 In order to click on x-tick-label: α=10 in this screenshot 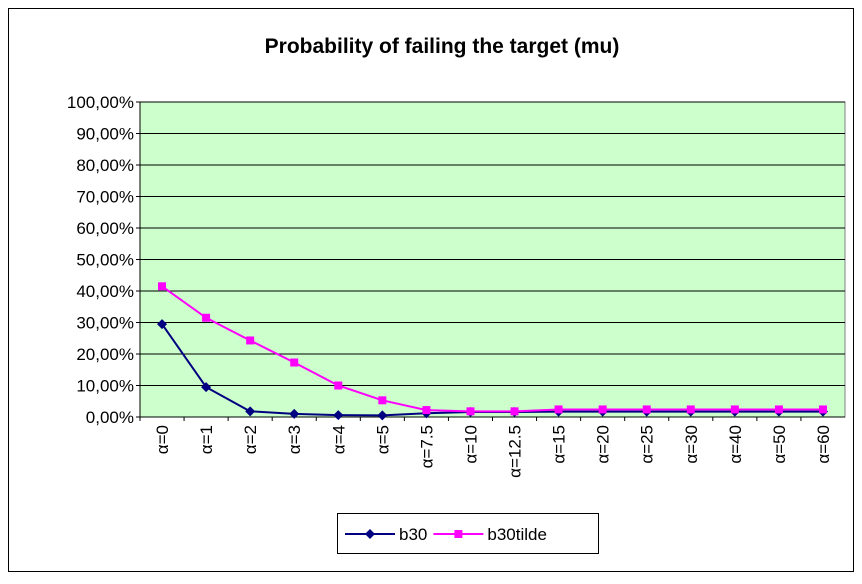, I will do `click(470, 444)`.